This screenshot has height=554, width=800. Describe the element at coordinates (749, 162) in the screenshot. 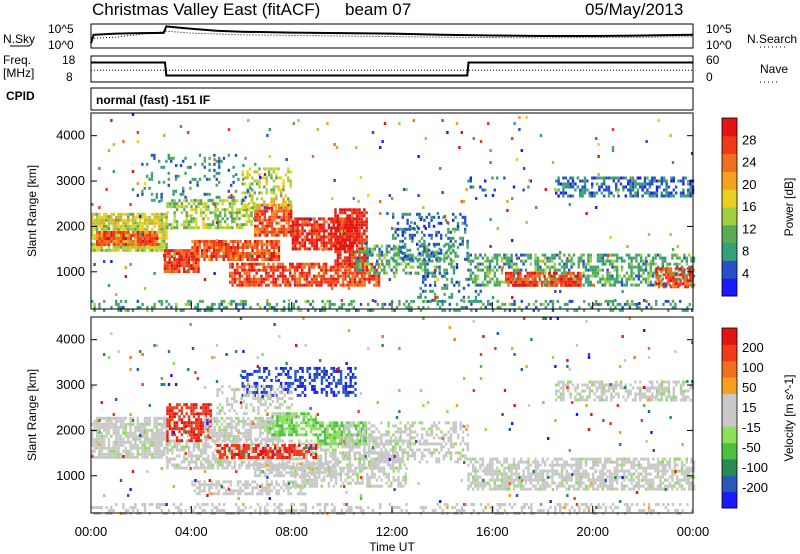

I see `colorbar-tick-label: 24` at that location.